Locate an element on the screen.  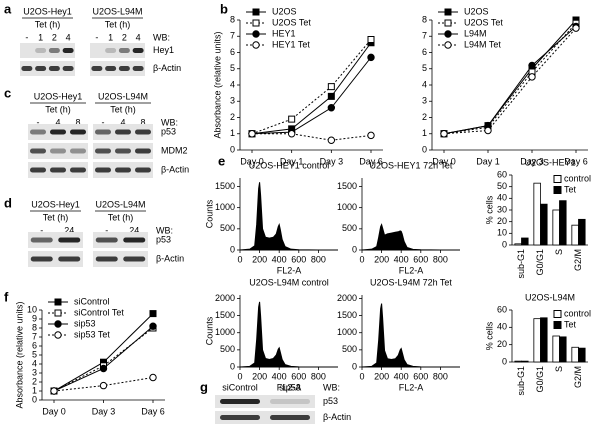
row-label: β-Actin is located at coordinates (337, 417).